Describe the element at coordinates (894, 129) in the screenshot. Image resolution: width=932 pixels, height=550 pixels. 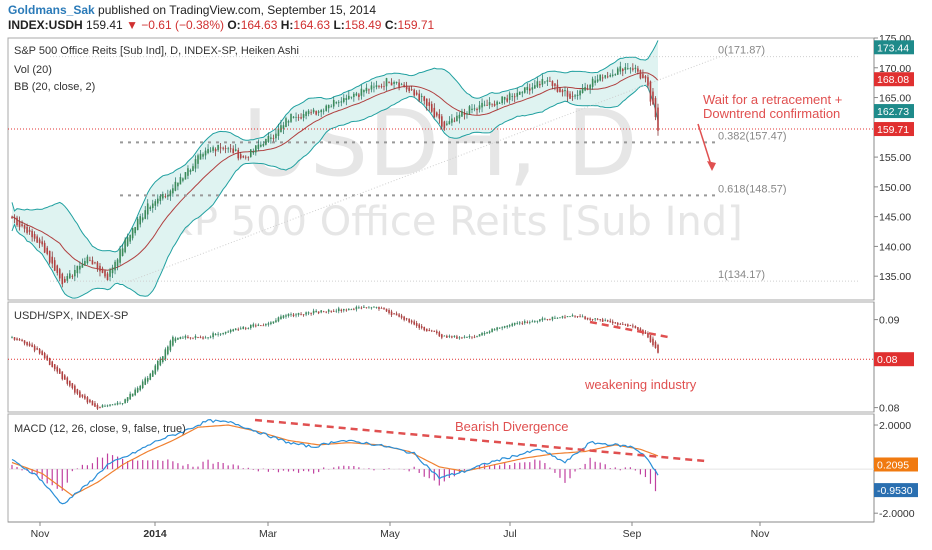
I see `price-tag` at that location.